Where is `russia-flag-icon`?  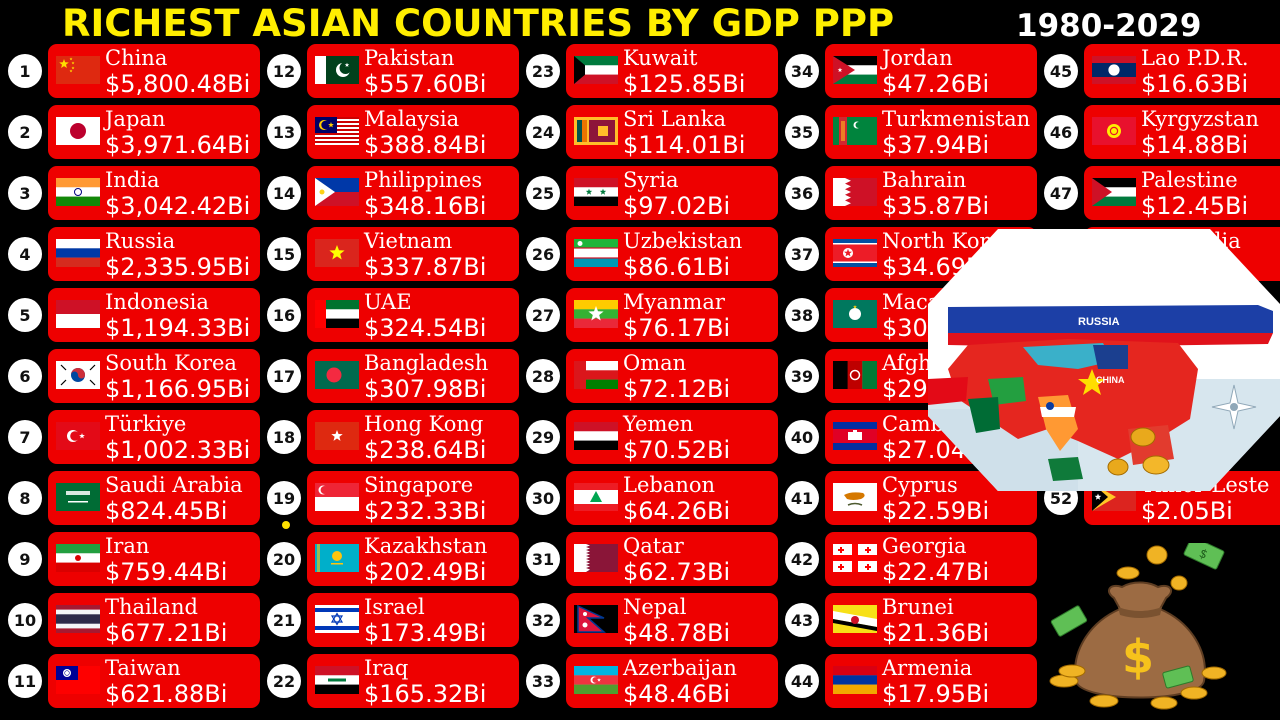
russia-flag-icon is located at coordinates (78, 253).